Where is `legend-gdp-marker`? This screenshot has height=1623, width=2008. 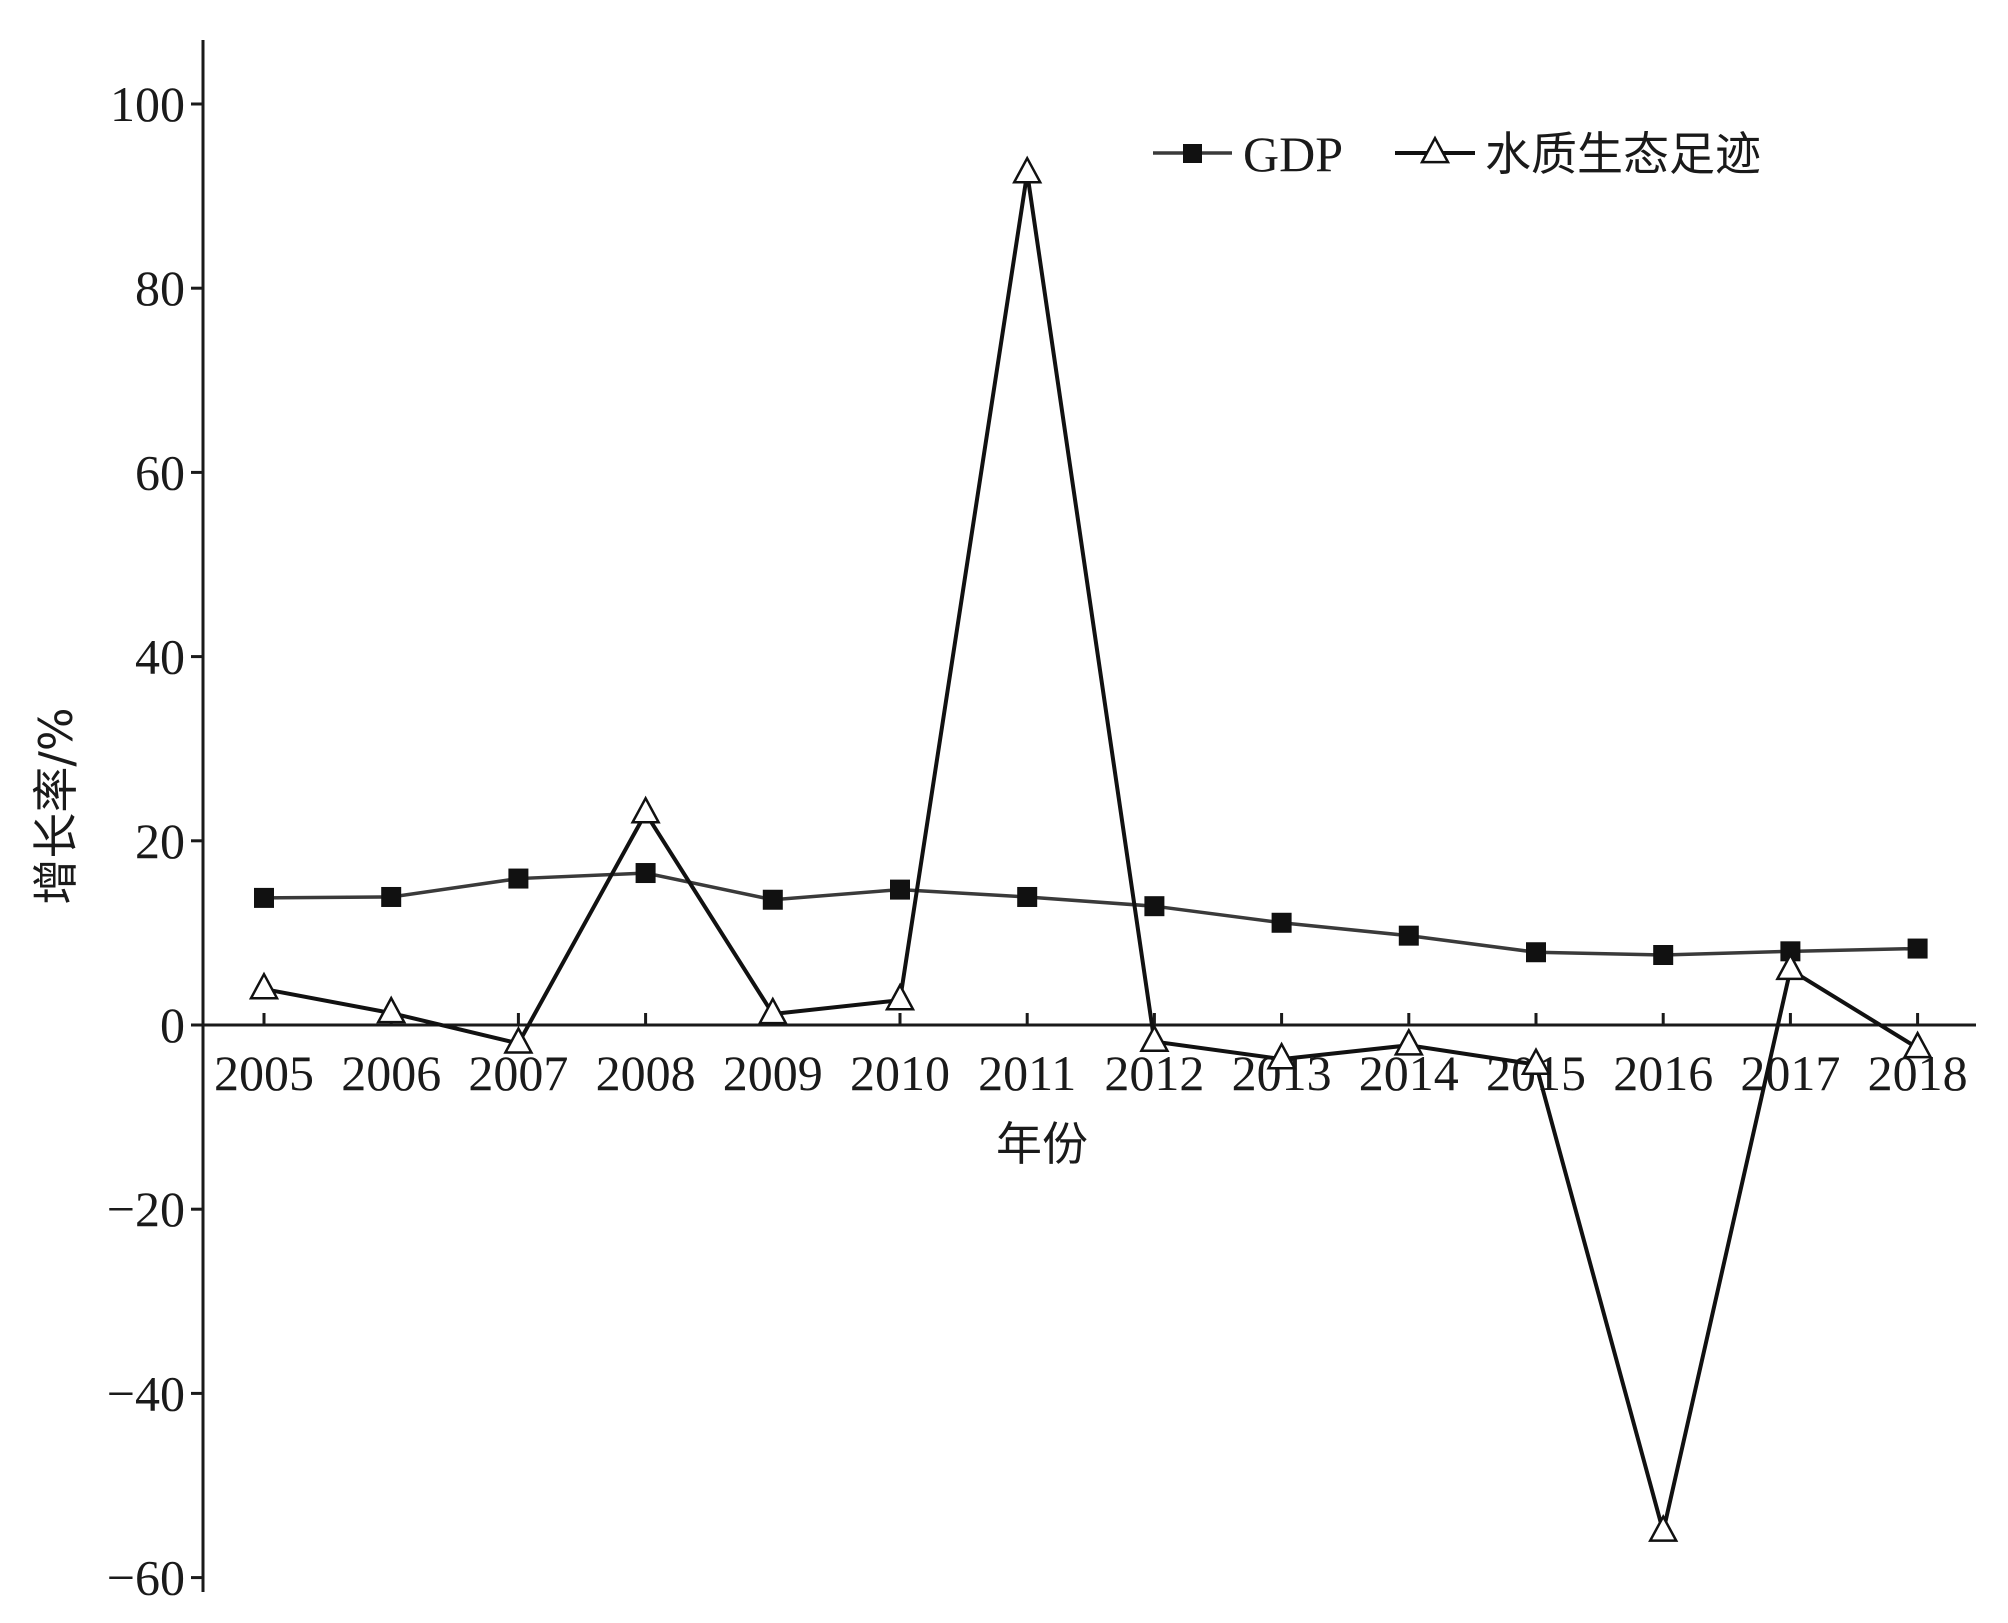 legend-gdp-marker is located at coordinates (1192, 153).